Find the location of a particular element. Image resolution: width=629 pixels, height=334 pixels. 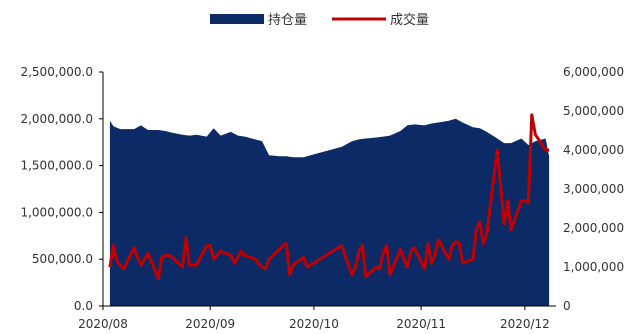

y-right-tick-label: 0 is located at coordinates (567, 306).